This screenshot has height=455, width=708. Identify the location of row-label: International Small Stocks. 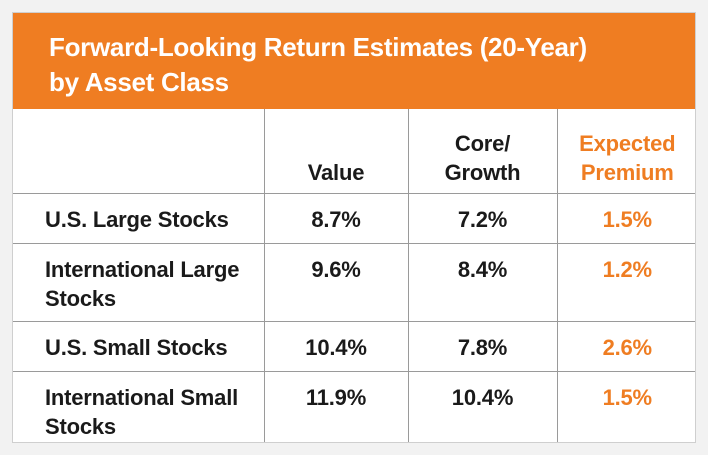
(139, 406).